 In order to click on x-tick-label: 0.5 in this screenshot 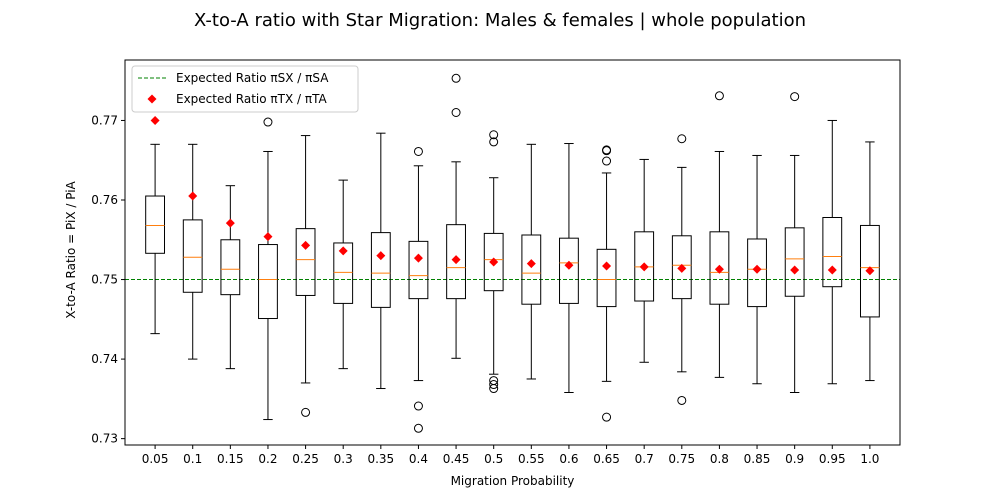, I will do `click(493, 459)`.